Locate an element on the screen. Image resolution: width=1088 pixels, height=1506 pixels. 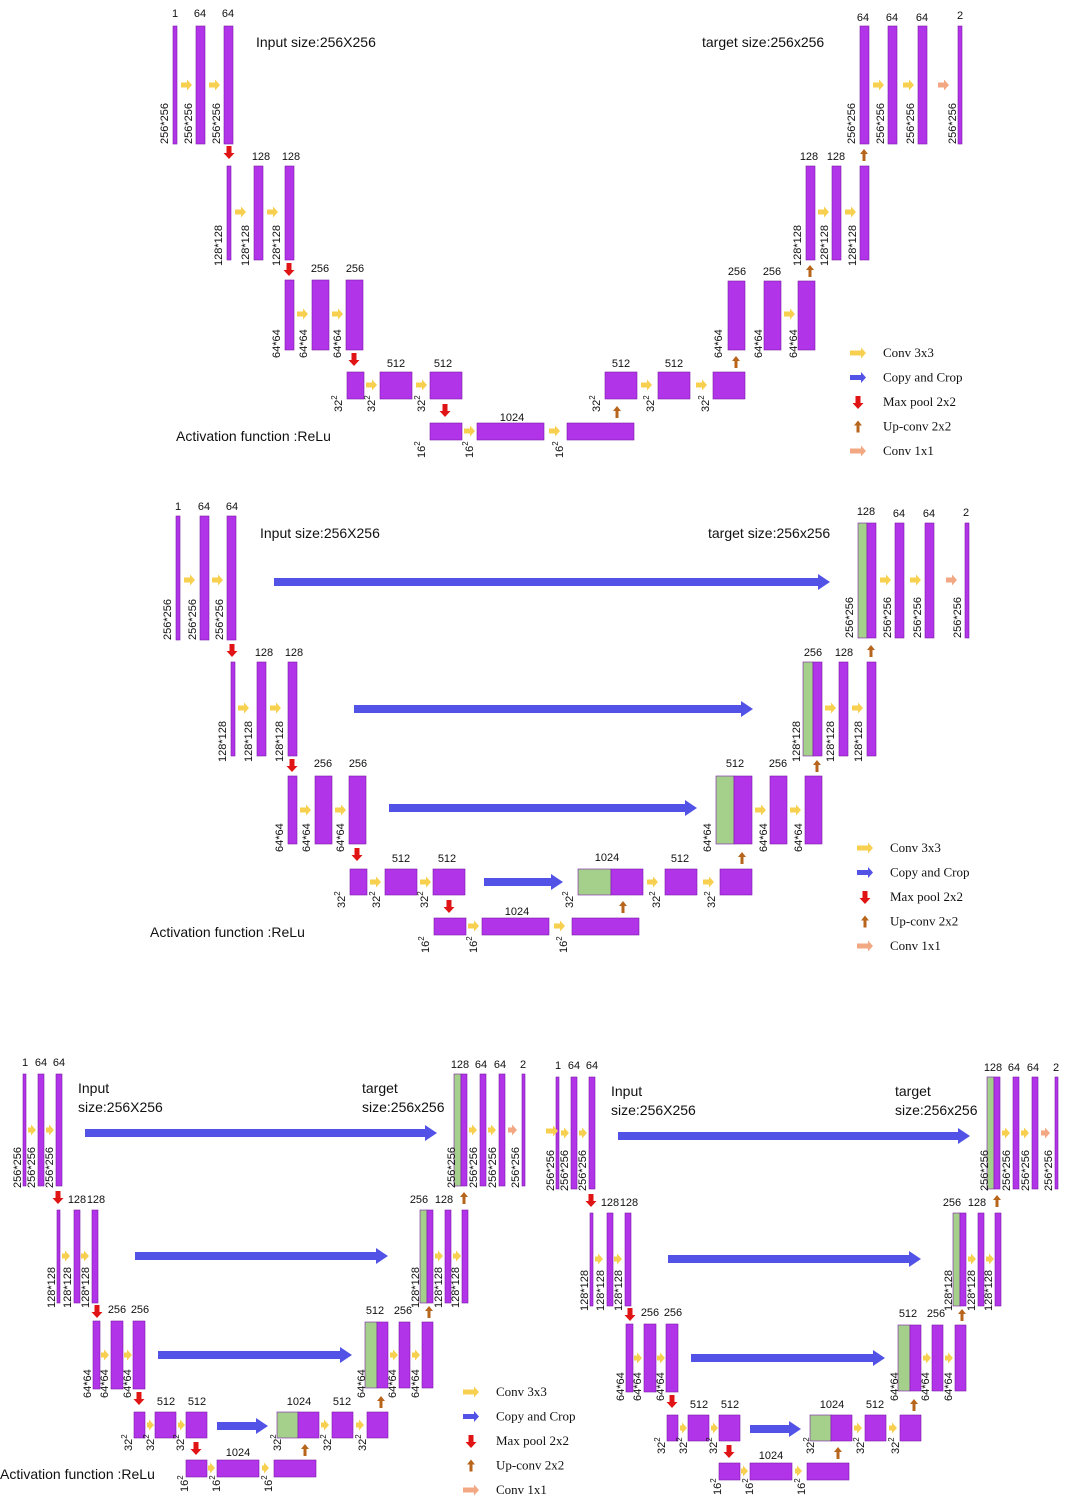
enc4-map-a is located at coordinates (355, 385).